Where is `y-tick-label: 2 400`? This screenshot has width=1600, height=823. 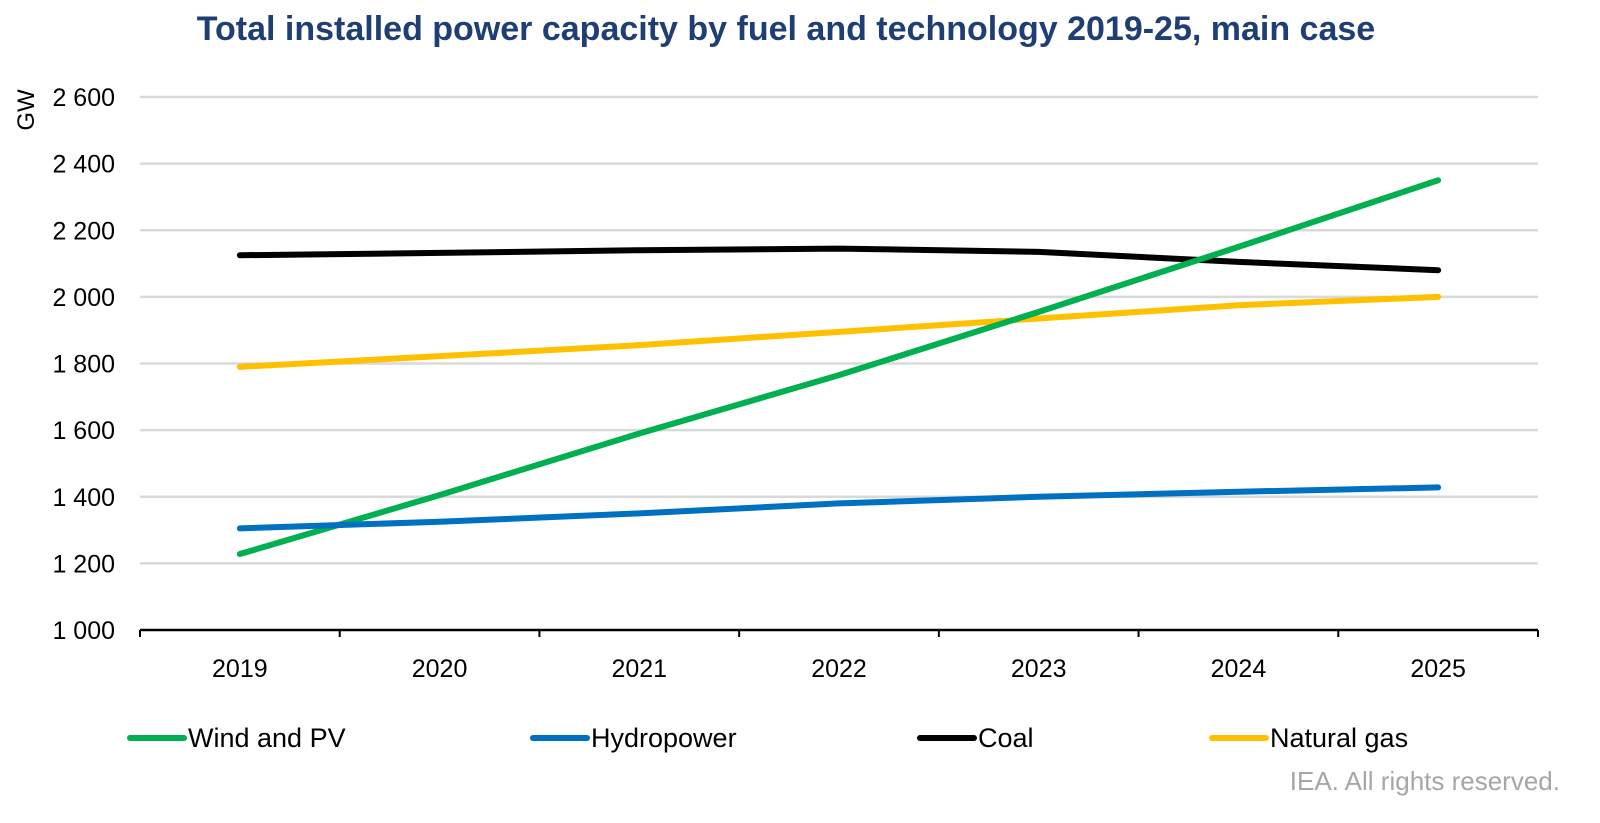 y-tick-label: 2 400 is located at coordinates (83, 165).